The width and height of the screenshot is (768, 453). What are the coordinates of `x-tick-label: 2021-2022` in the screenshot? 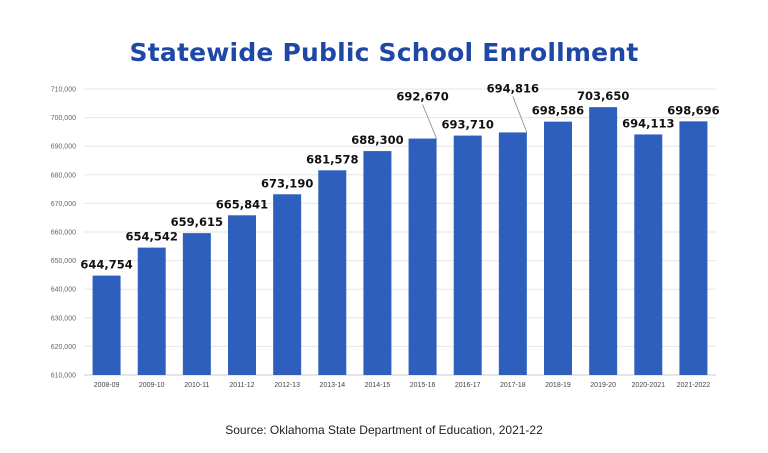 It's located at (694, 385).